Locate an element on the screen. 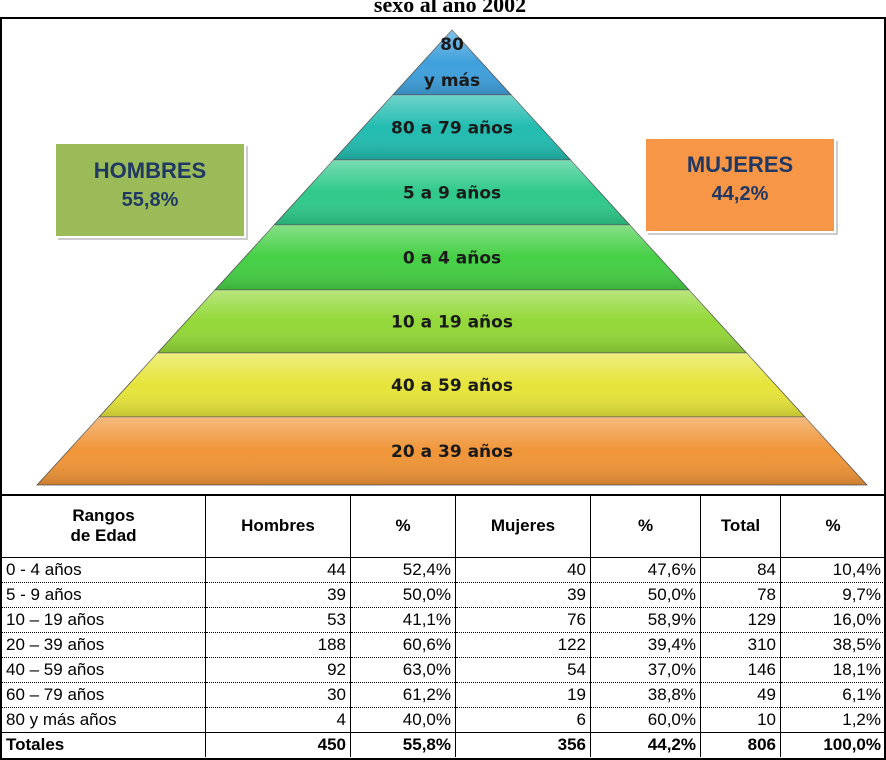  cell: 9,7% is located at coordinates (833, 595).